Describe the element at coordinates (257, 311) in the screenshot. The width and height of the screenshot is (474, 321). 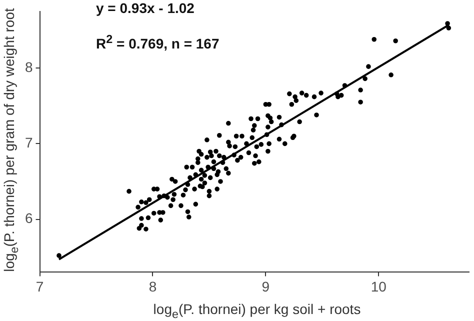
I see `x-axis-title: log$_{e}$(P. thornei) per kg soil + roots` at that location.